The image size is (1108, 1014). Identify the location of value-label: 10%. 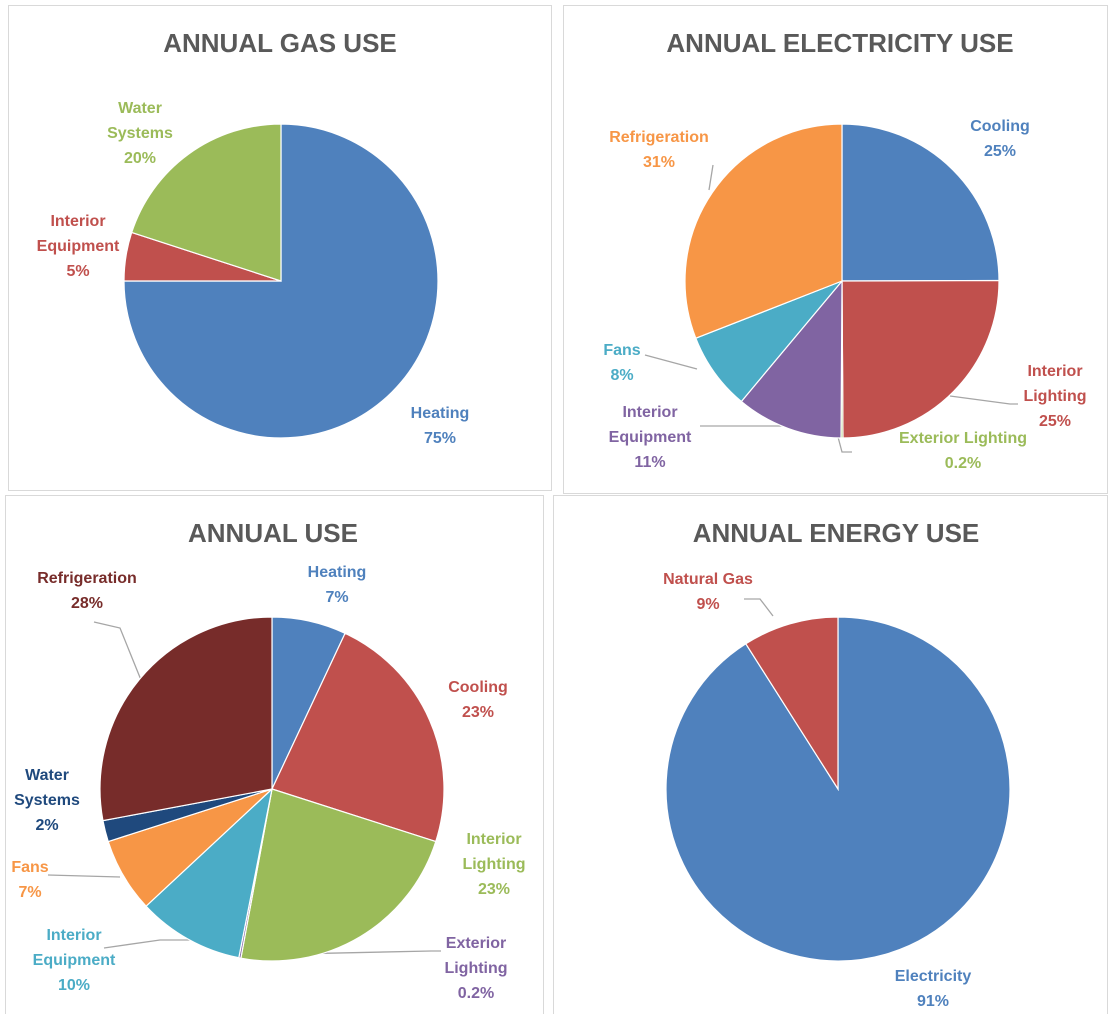
(74, 985).